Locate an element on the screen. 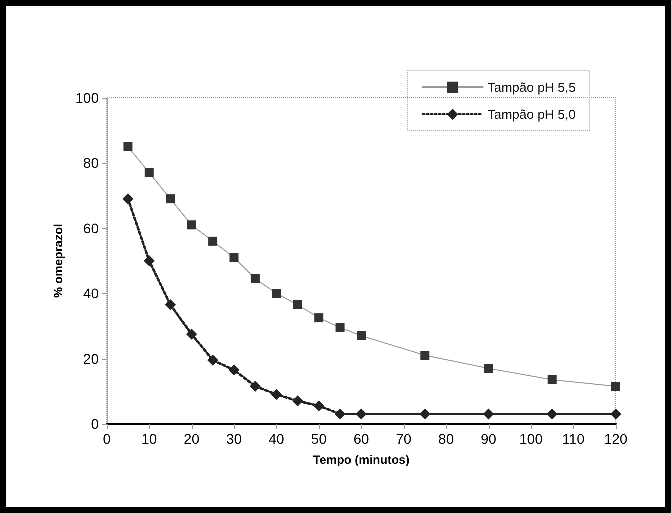 The image size is (671, 513). x-tick-label: 70 is located at coordinates (404, 439).